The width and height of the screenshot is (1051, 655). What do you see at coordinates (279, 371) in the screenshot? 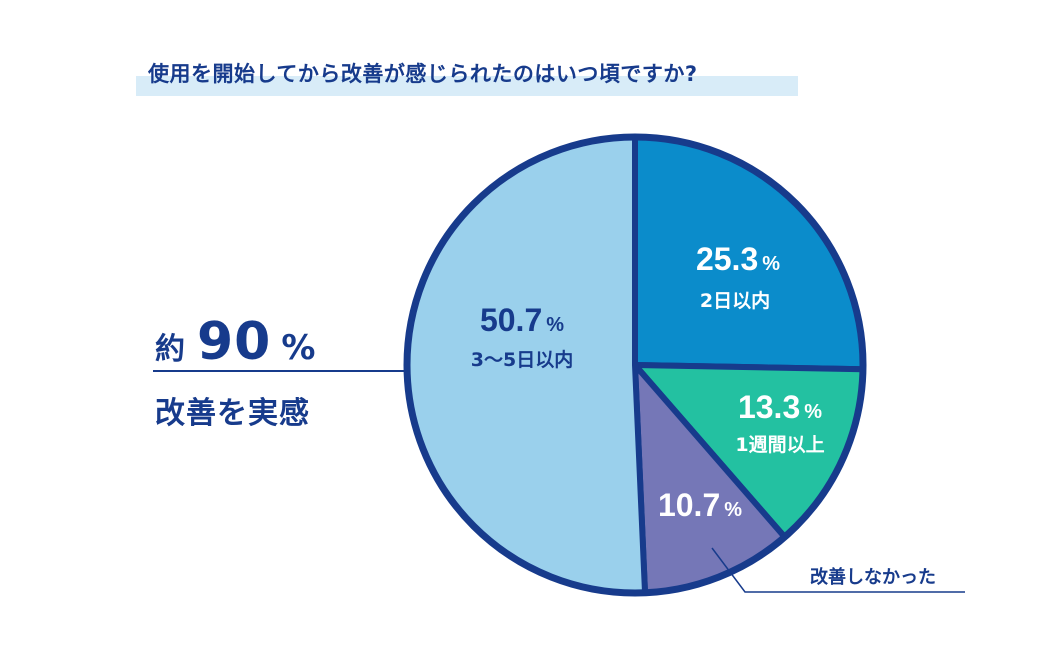
I see `callout-underline` at bounding box center [279, 371].